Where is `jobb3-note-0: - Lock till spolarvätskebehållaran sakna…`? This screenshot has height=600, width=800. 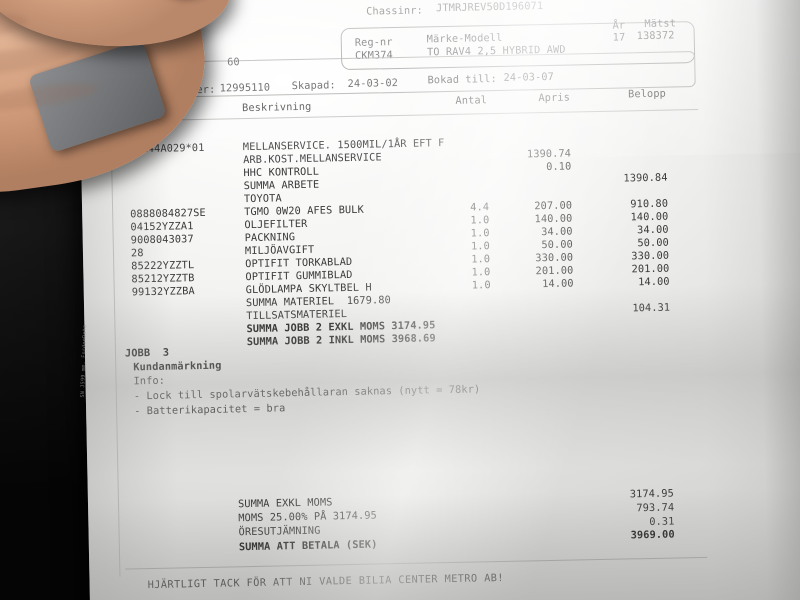
jobb3-note-0: - Lock till spolarvätskebehållaran sakna… is located at coordinates (307, 393).